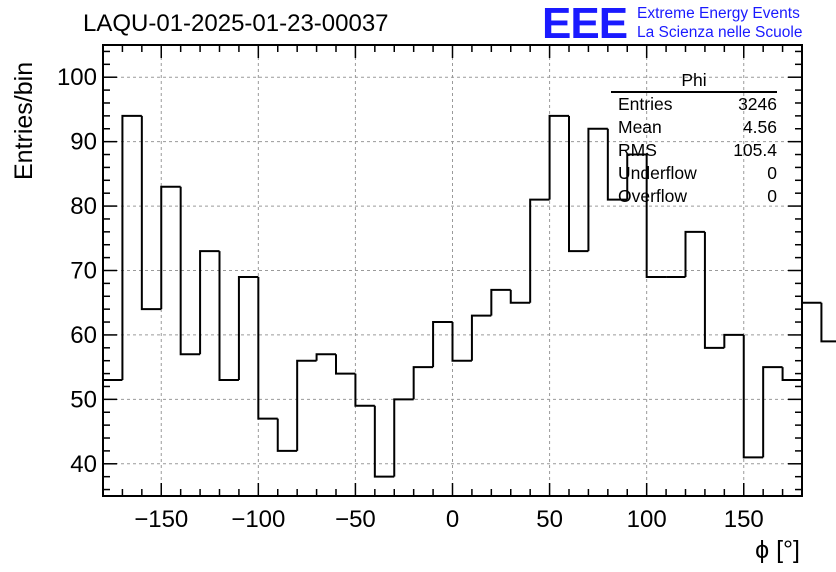 Image resolution: width=836 pixels, height=572 pixels. I want to click on x-tick-label: 150, so click(744, 519).